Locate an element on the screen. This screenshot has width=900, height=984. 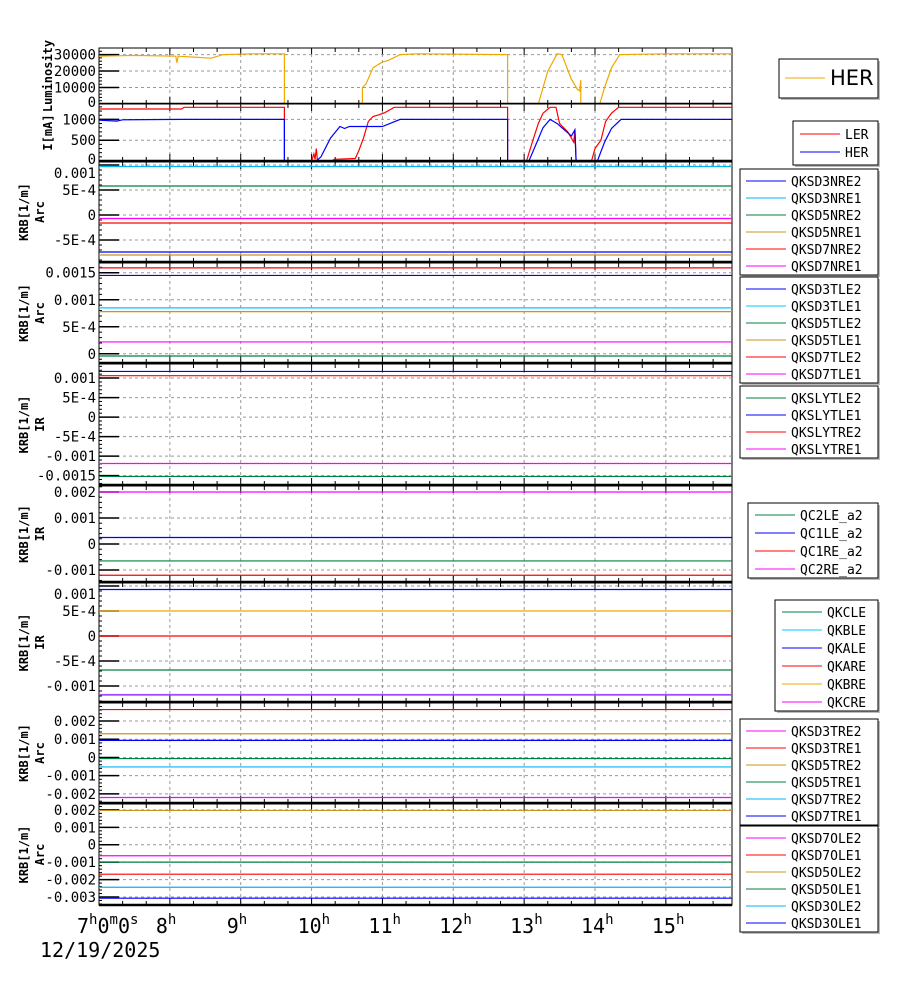
legend-entry: QKSD3OLE2 is located at coordinates (803, 907).